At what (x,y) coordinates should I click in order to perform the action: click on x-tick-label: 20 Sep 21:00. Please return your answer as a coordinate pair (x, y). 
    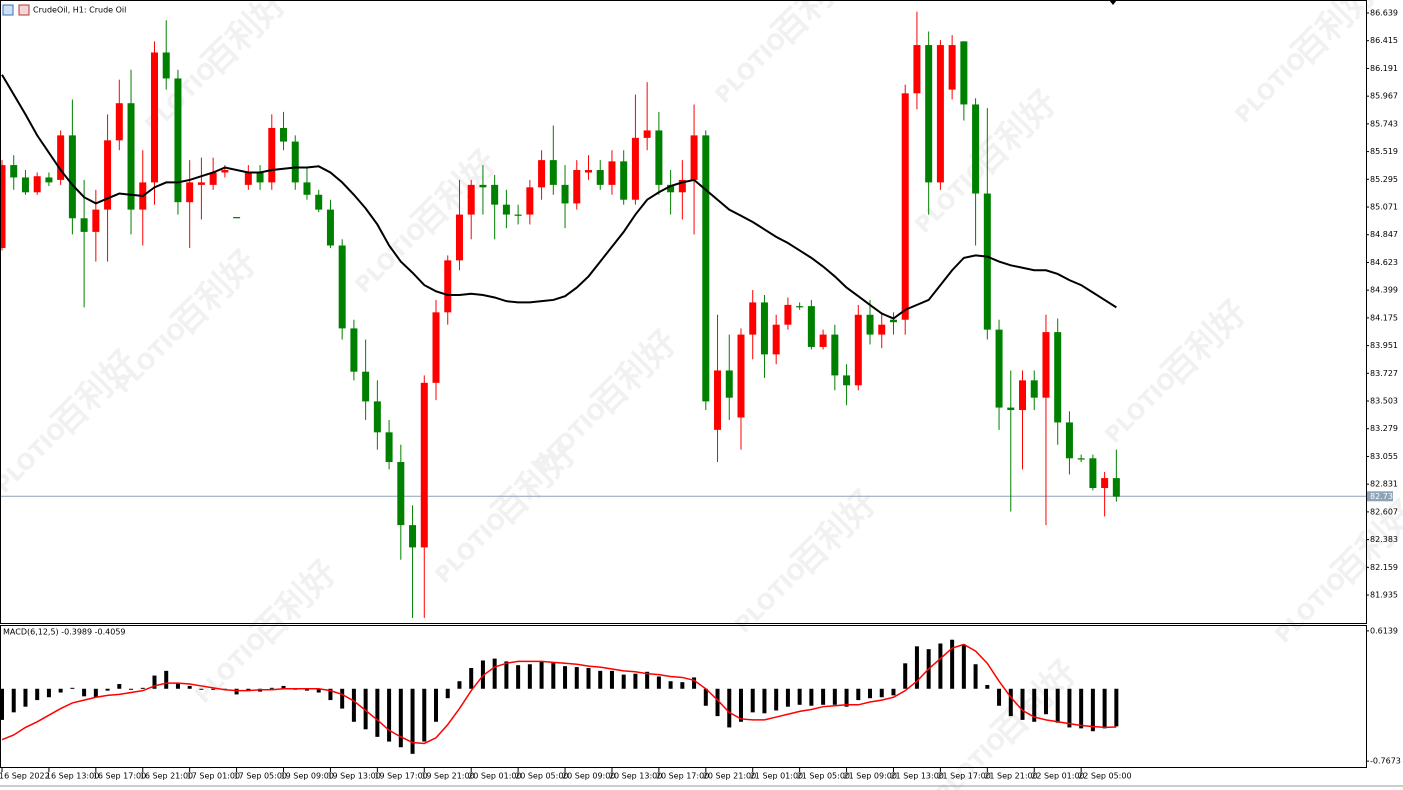
    Looking at the image, I should click on (729, 776).